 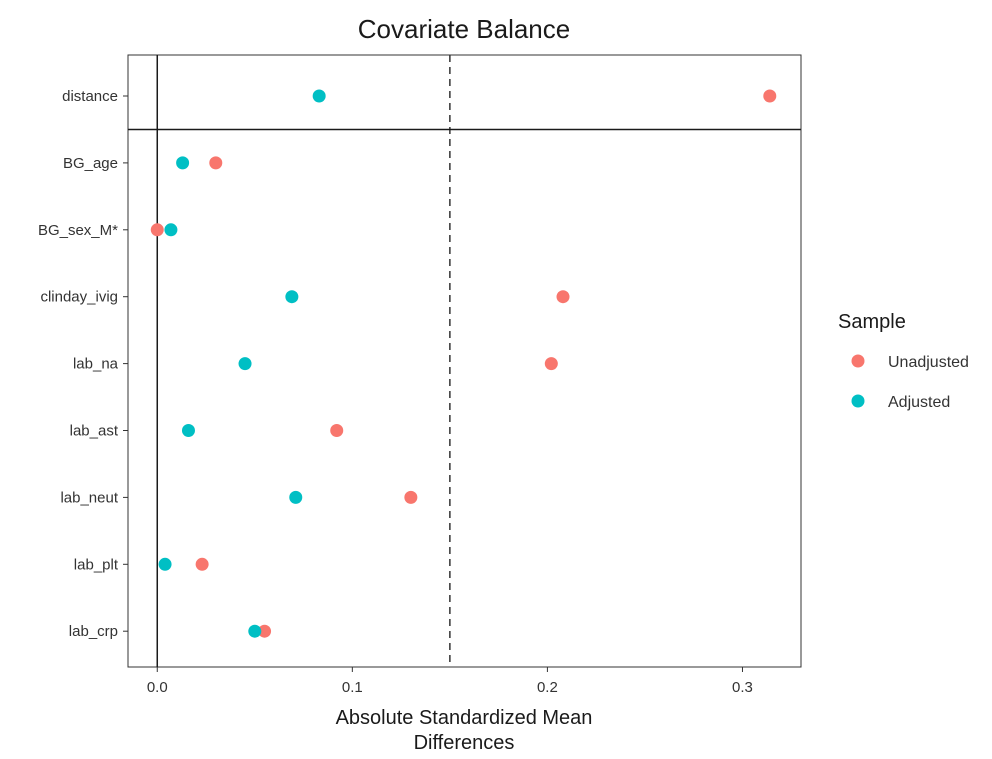 I want to click on x-tick-label: 0.1, so click(x=352, y=687).